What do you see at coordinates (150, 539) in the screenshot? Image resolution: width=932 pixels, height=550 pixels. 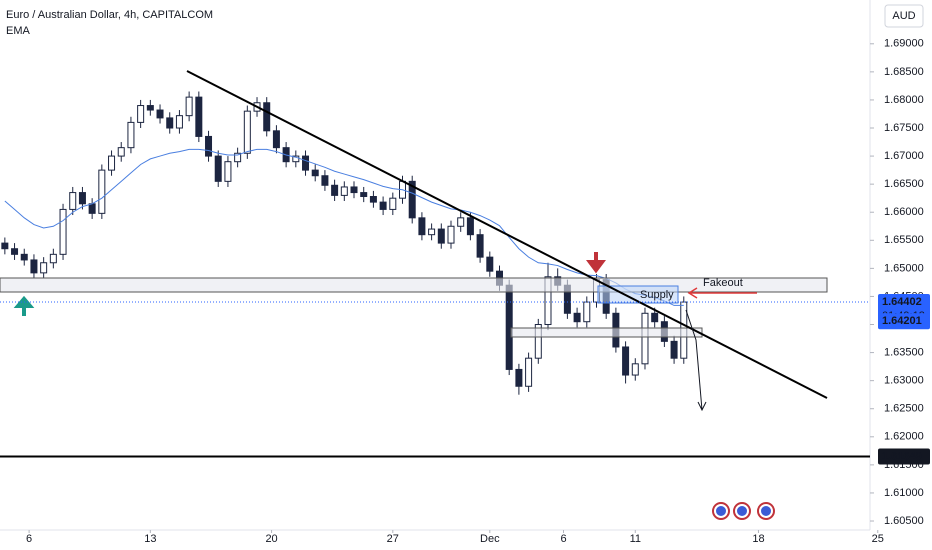 I see `x-tick-label: 13` at bounding box center [150, 539].